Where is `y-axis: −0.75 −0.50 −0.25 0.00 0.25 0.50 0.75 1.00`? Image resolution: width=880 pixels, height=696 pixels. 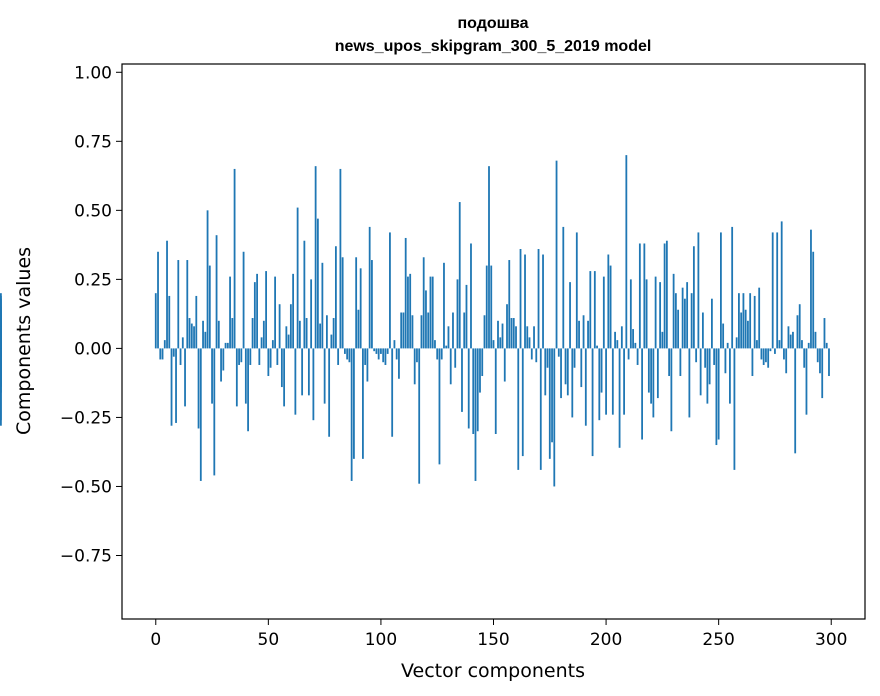 y-axis: −0.75 −0.50 −0.25 0.00 0.25 0.50 0.75 1.00 is located at coordinates (91, 314).